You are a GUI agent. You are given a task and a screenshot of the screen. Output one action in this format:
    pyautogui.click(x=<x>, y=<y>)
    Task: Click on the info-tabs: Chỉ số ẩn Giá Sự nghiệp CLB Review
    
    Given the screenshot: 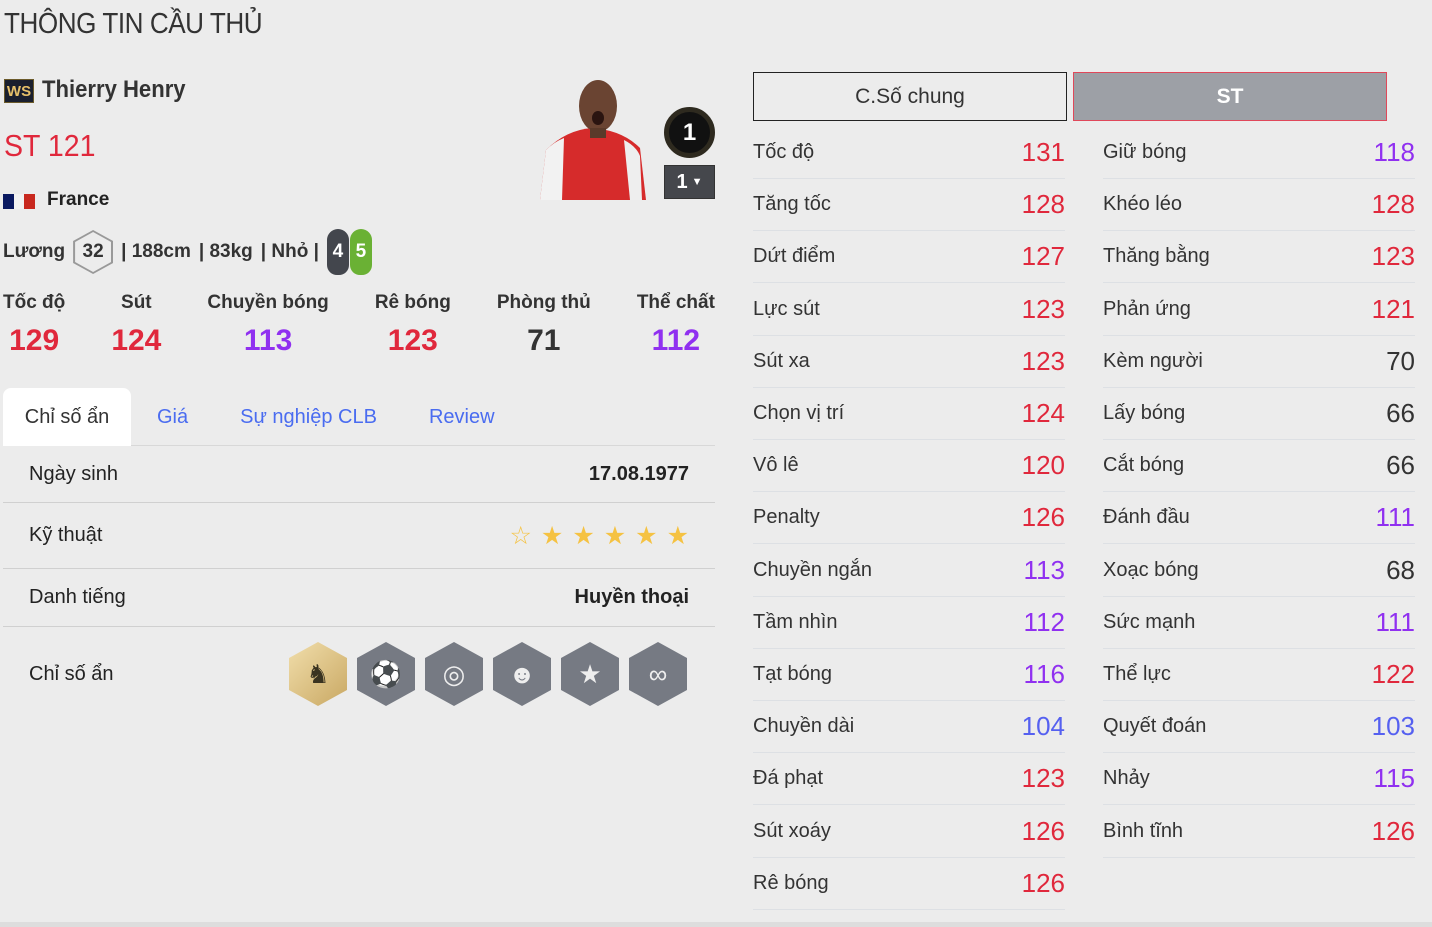 What is the action you would take?
    pyautogui.click(x=359, y=417)
    